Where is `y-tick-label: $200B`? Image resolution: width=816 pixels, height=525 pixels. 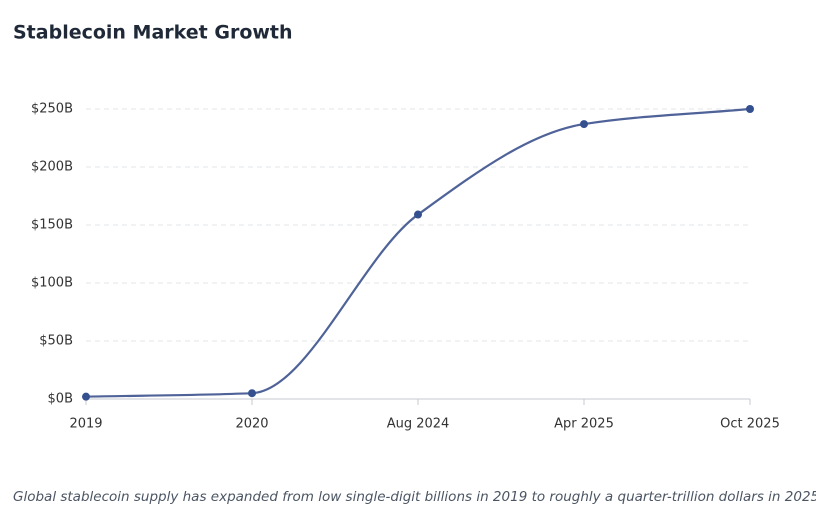 y-tick-label: $200B is located at coordinates (52, 167).